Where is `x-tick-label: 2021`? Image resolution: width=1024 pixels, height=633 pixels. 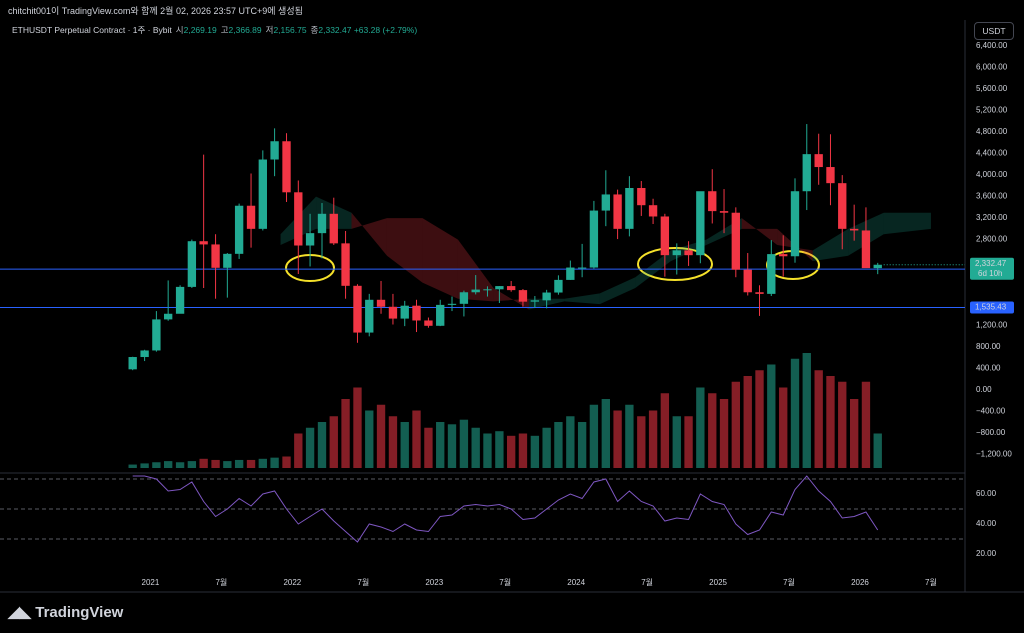 x-tick-label: 2021 is located at coordinates (151, 582).